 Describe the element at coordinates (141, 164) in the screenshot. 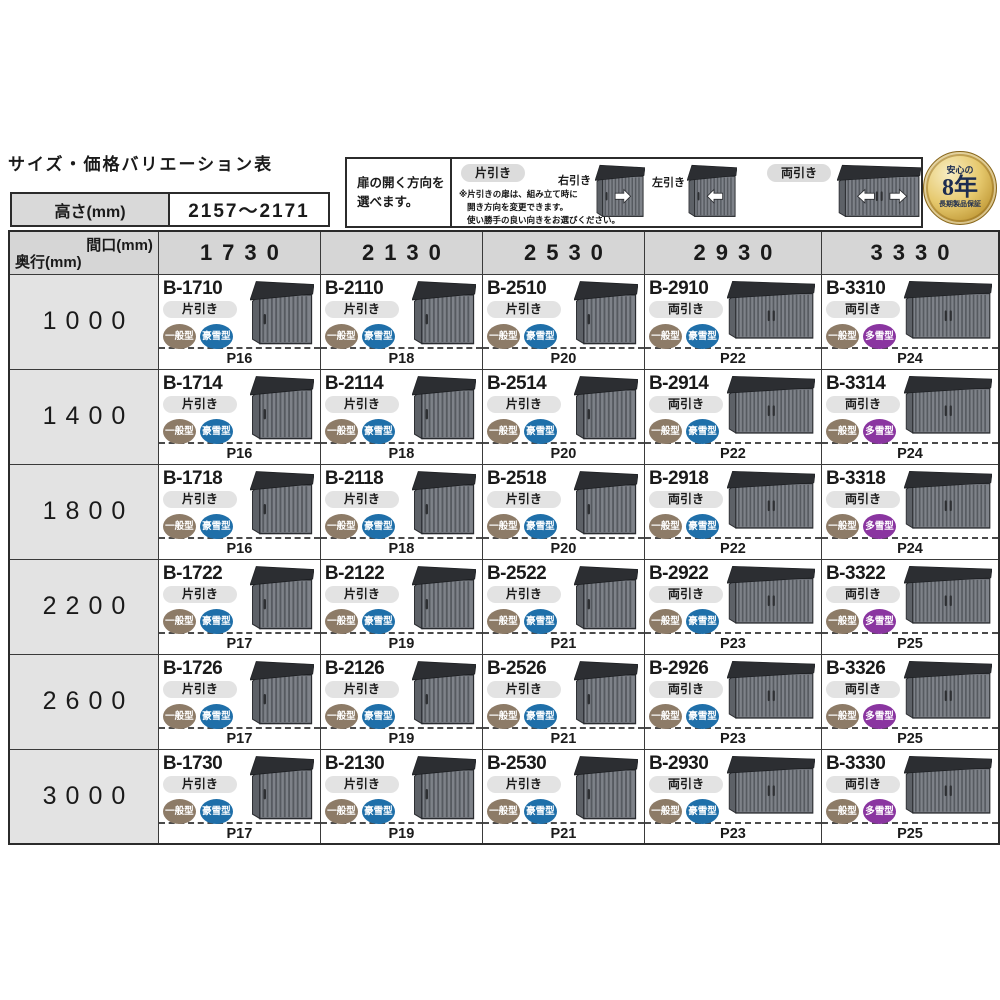

I see `page-title: サイズ・価格バリエーション表` at that location.